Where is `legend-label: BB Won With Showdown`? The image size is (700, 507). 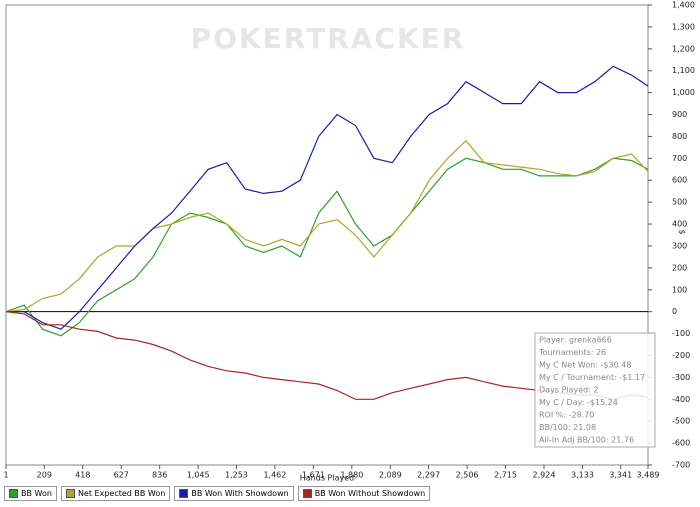
legend-label: BB Won With Showdown is located at coordinates (240, 493).